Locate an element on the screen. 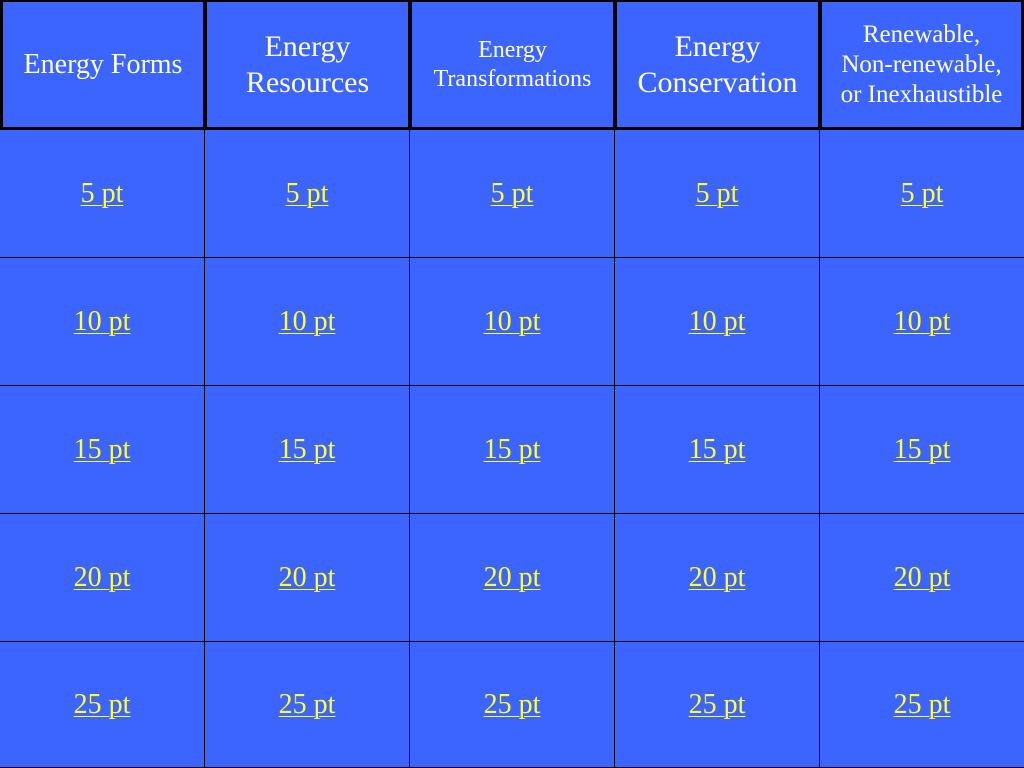 The width and height of the screenshot is (1024, 768). question-link-renewable-10: 10 pt is located at coordinates (922, 321).